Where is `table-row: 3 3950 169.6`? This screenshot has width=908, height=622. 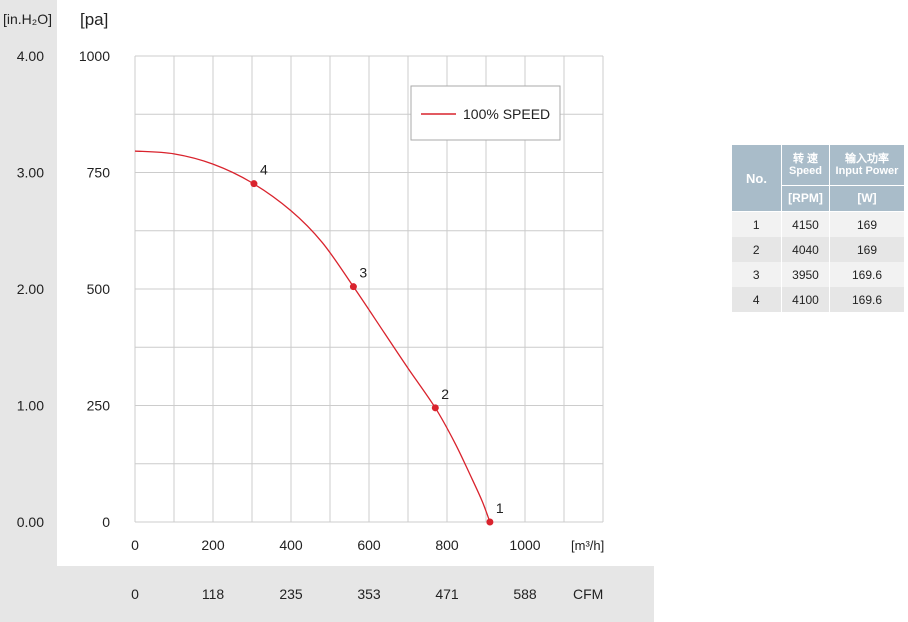 table-row: 3 3950 169.6 is located at coordinates (818, 274).